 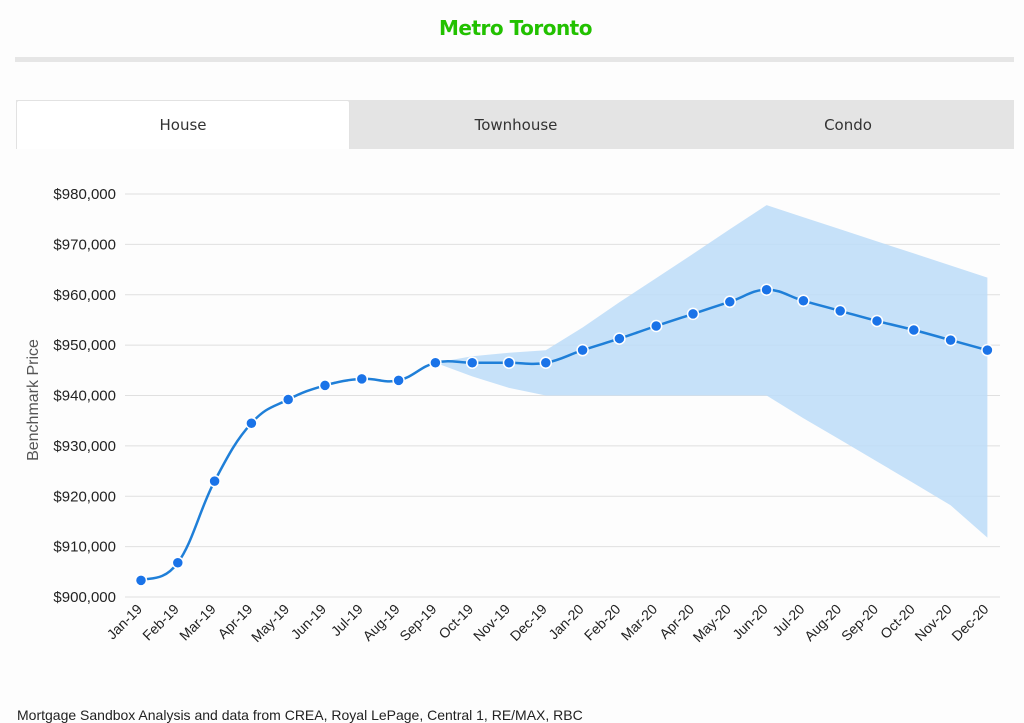 What do you see at coordinates (84, 345) in the screenshot?
I see `y-tick-label: $950,000` at bounding box center [84, 345].